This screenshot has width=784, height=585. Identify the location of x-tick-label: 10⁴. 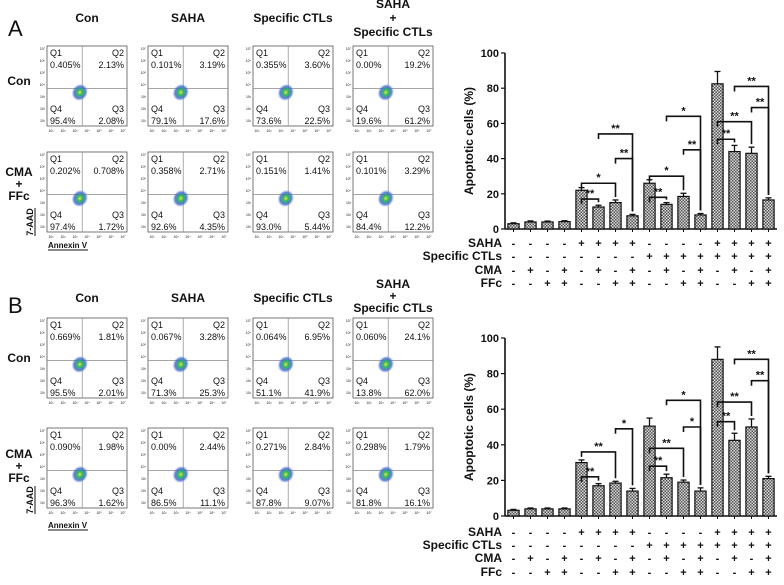
(87, 237).